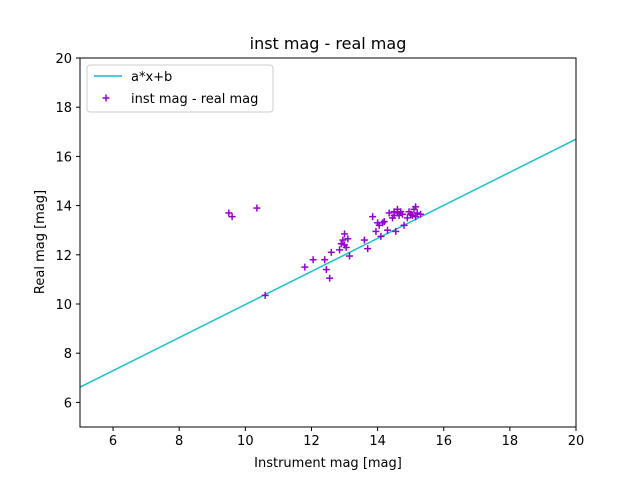  I want to click on x-tick-label: 16, so click(443, 441).